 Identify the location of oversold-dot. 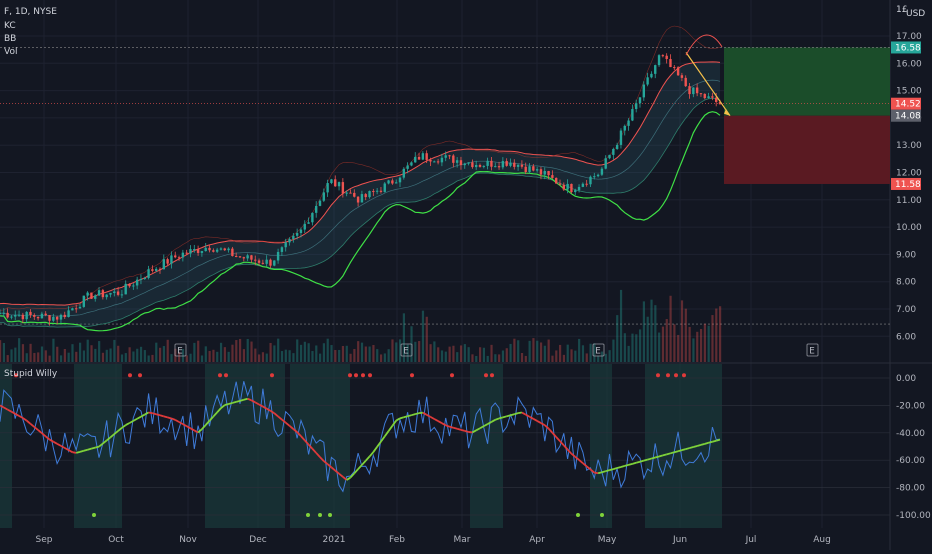
(578, 515).